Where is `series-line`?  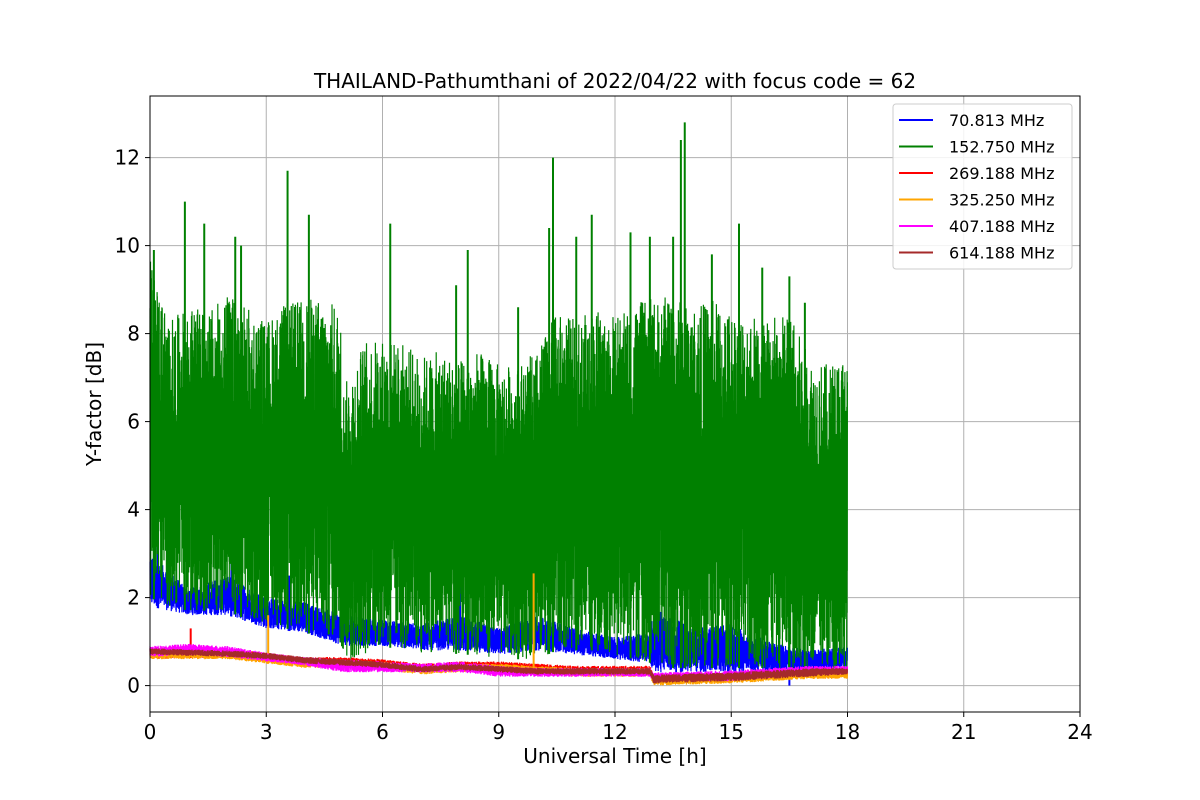 series-line is located at coordinates (498, 666).